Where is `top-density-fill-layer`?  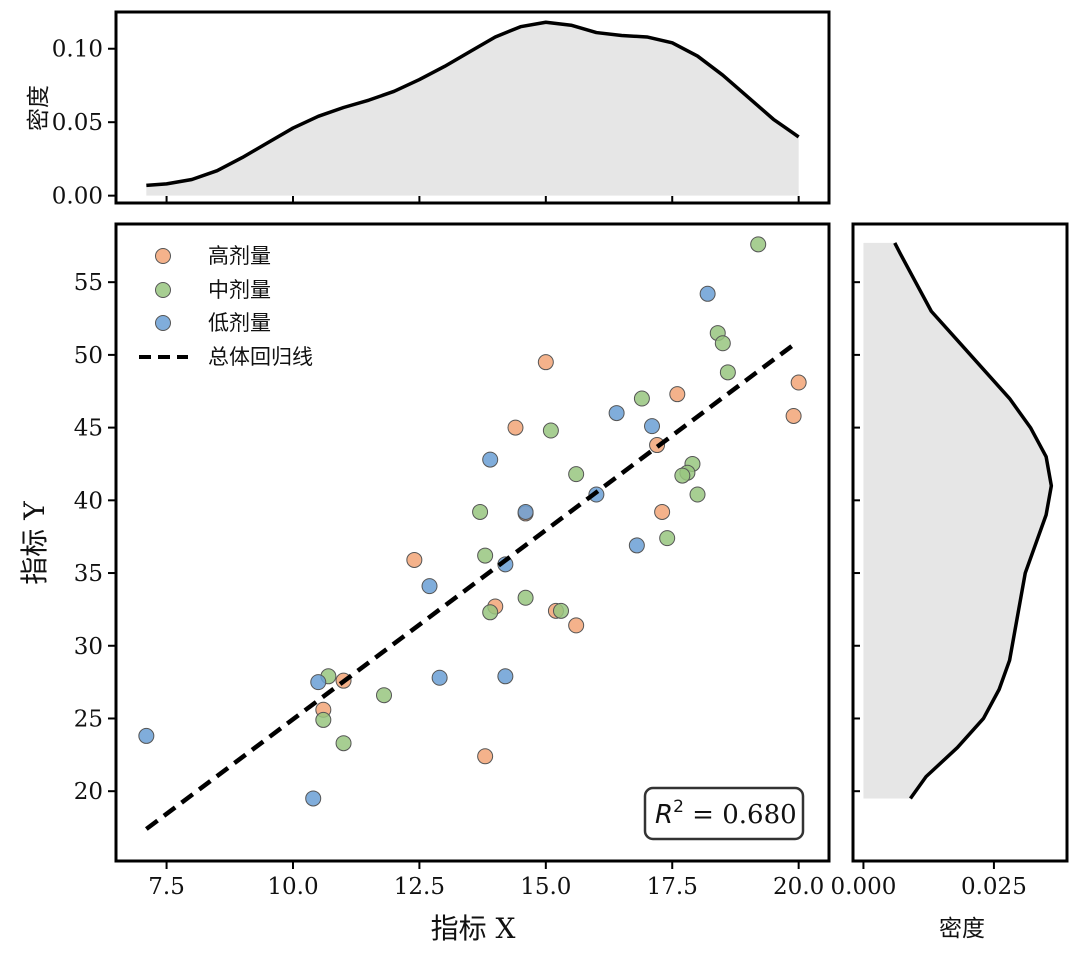
top-density-fill-layer is located at coordinates (473, 108).